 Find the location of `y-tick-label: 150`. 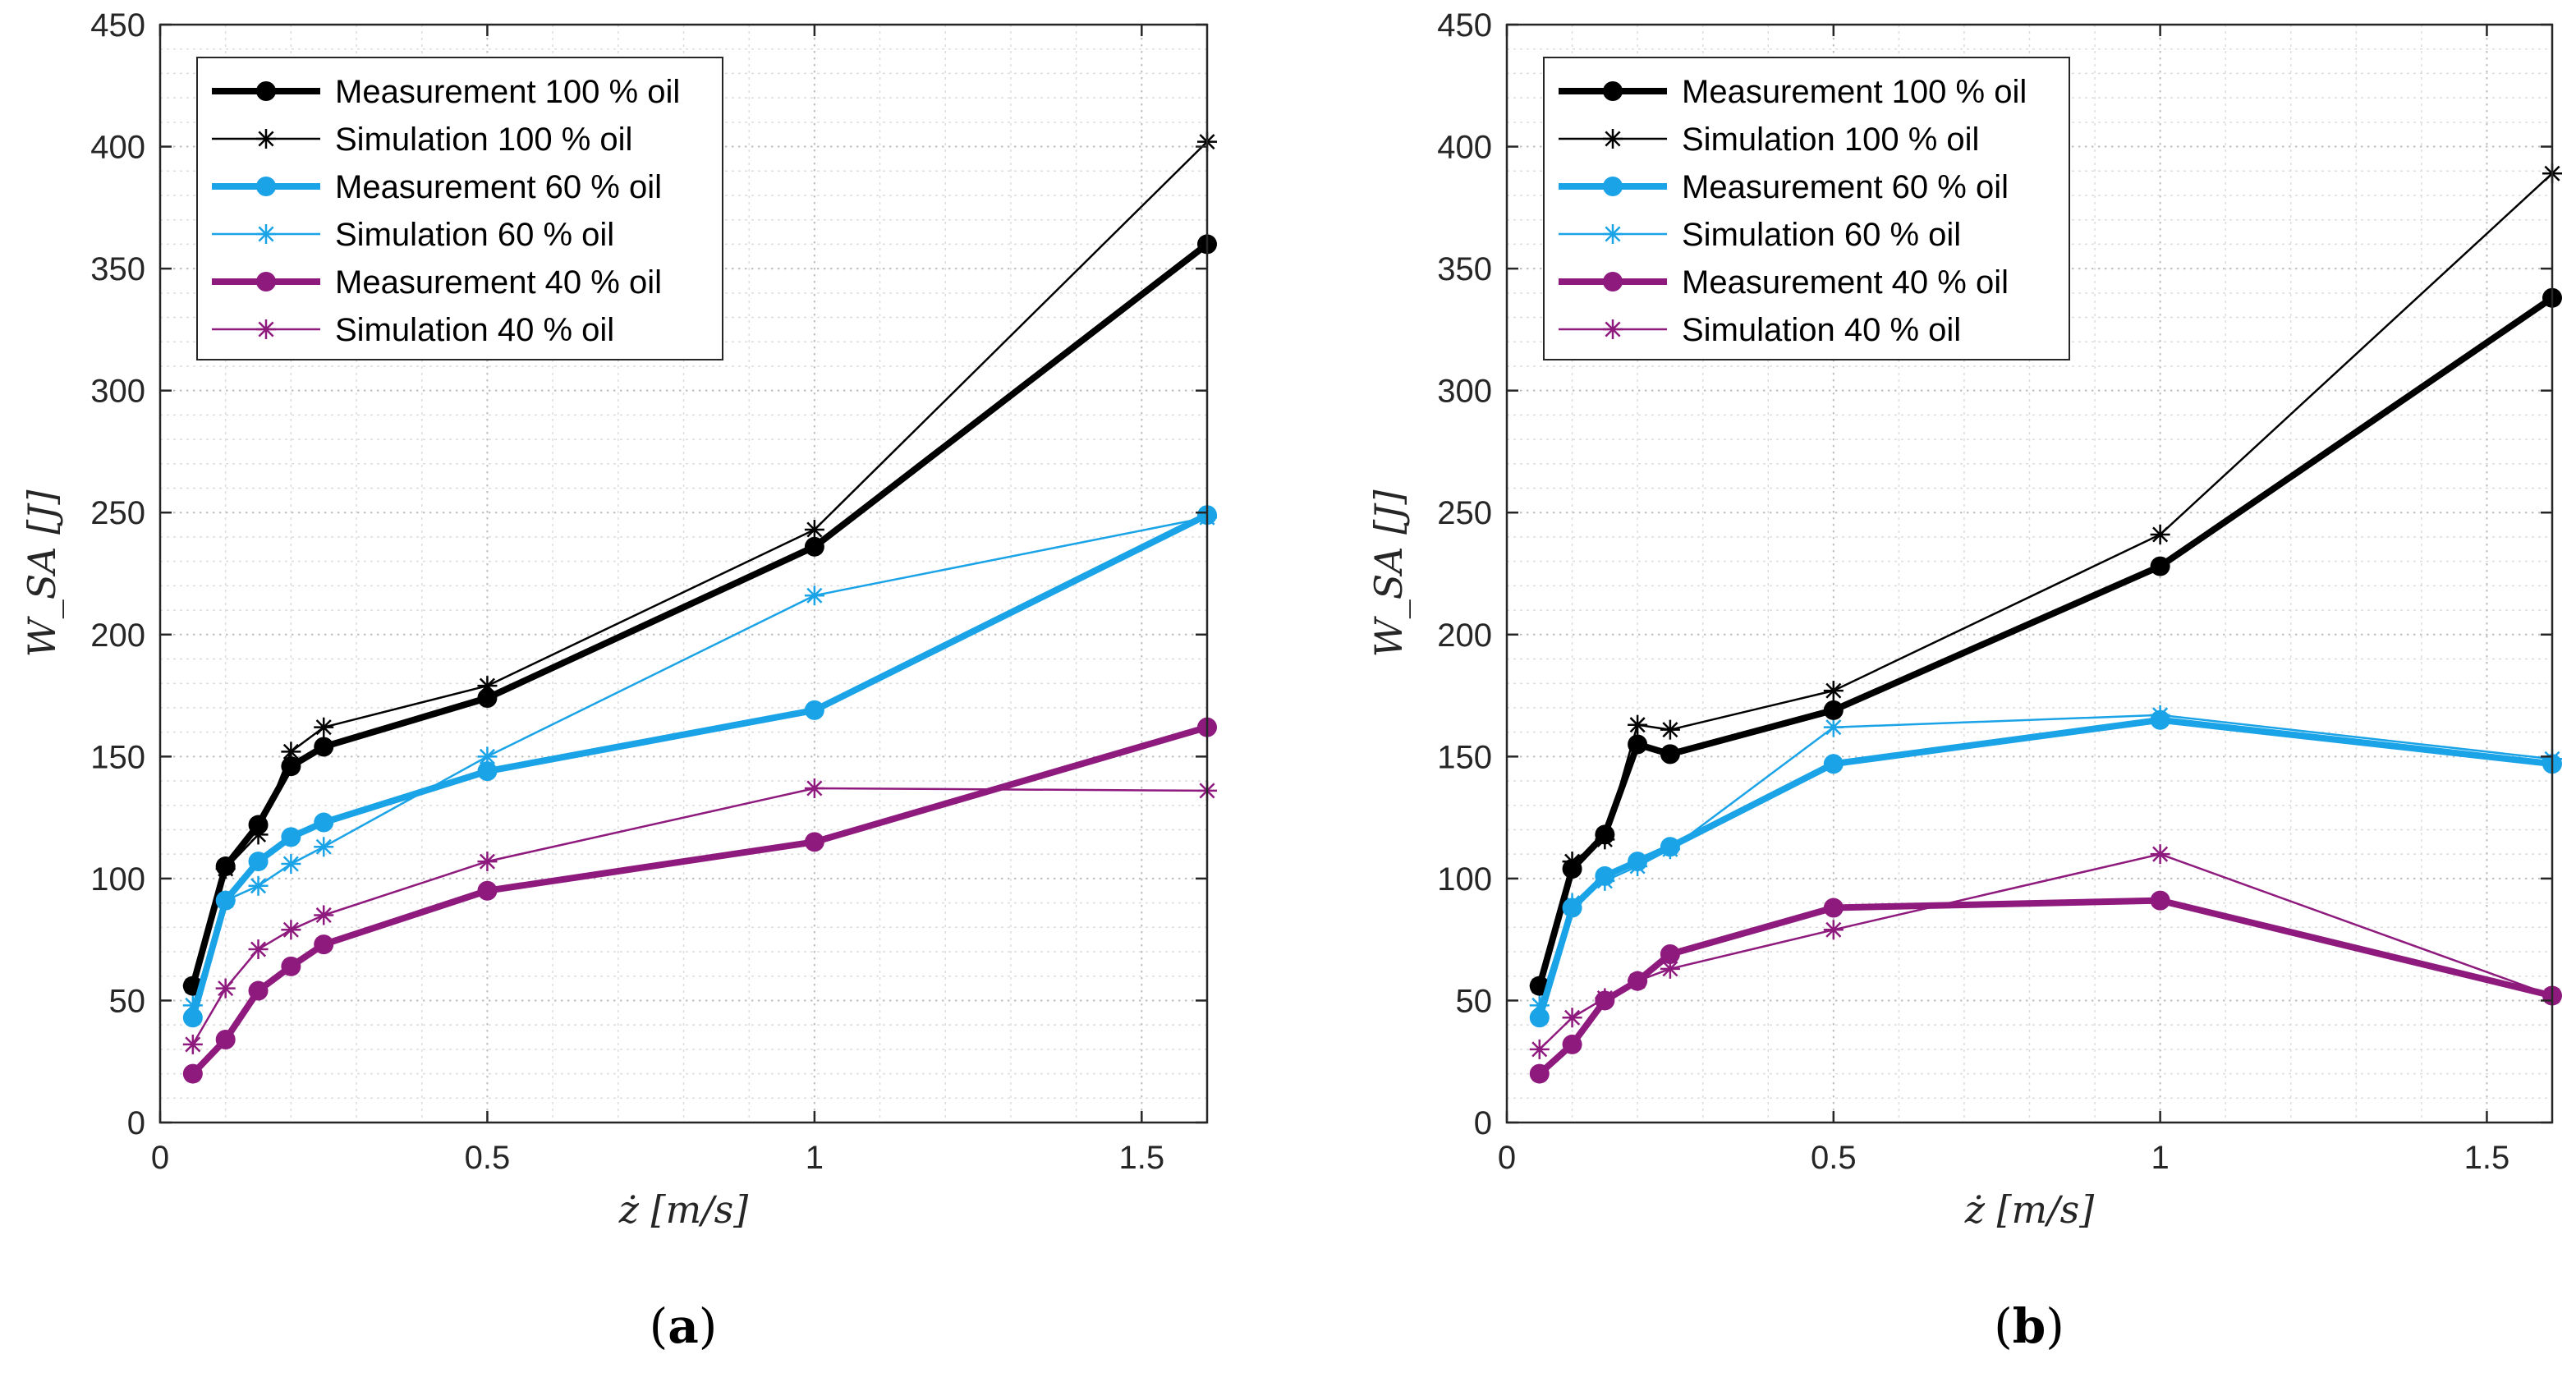

y-tick-label: 150 is located at coordinates (1464, 757).